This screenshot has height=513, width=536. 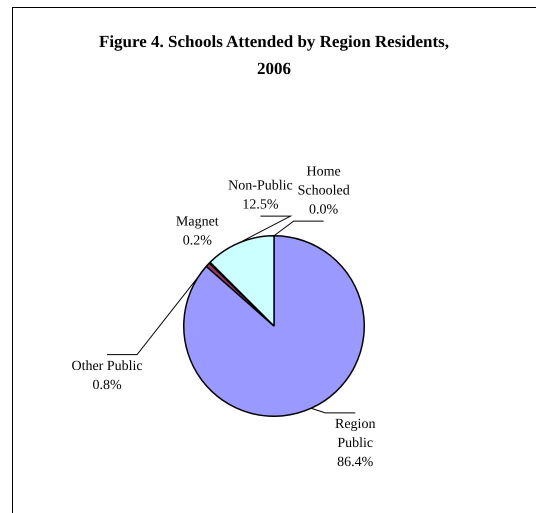 What do you see at coordinates (324, 181) in the screenshot?
I see `category-label: Home Schooled` at bounding box center [324, 181].